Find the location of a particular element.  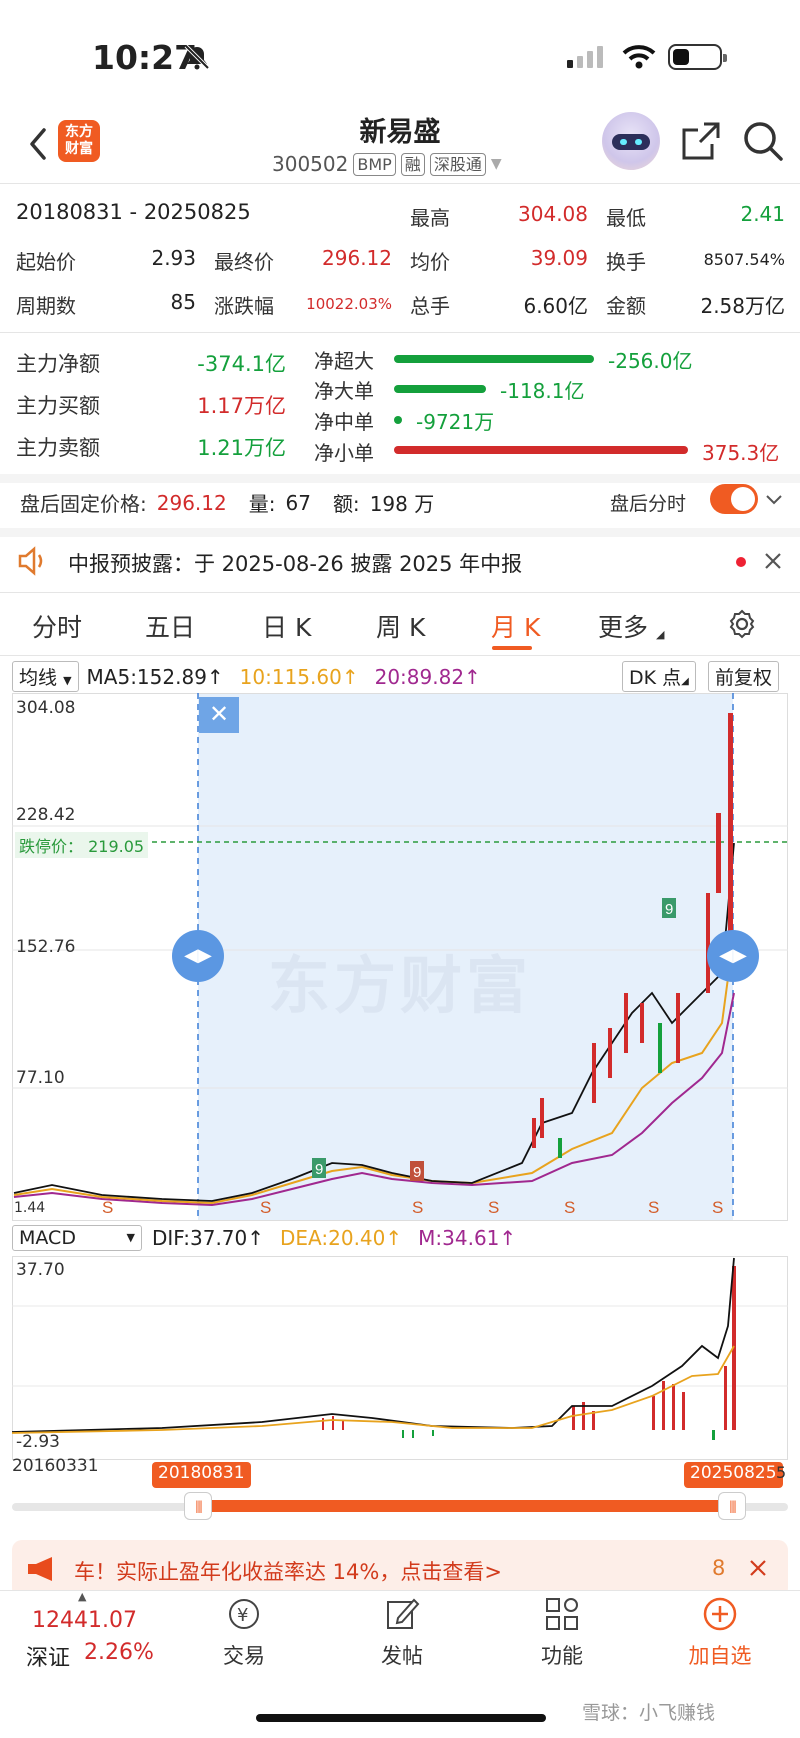

trade-button: 交易 is located at coordinates (244, 1656).